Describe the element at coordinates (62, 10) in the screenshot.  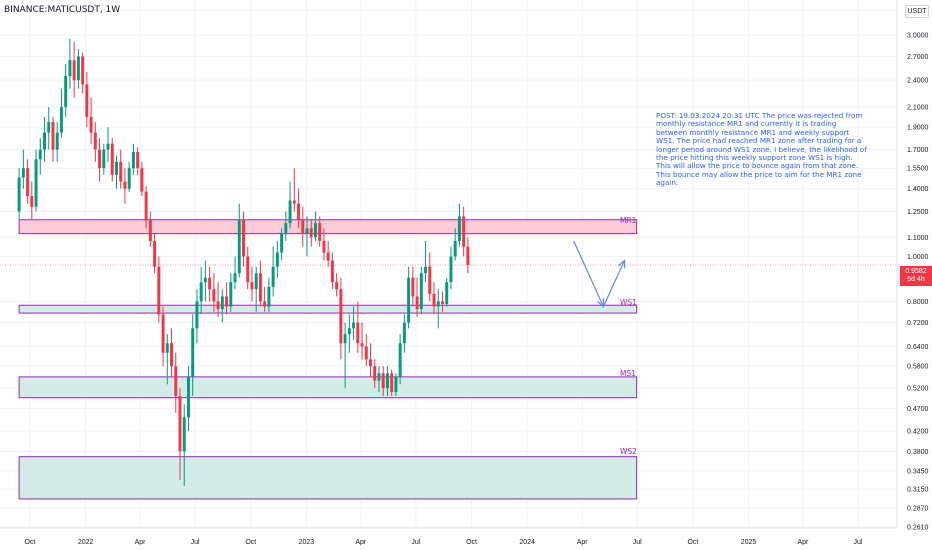
I see `symbol-title: BINANCE:MATICUSDT, 1W` at that location.